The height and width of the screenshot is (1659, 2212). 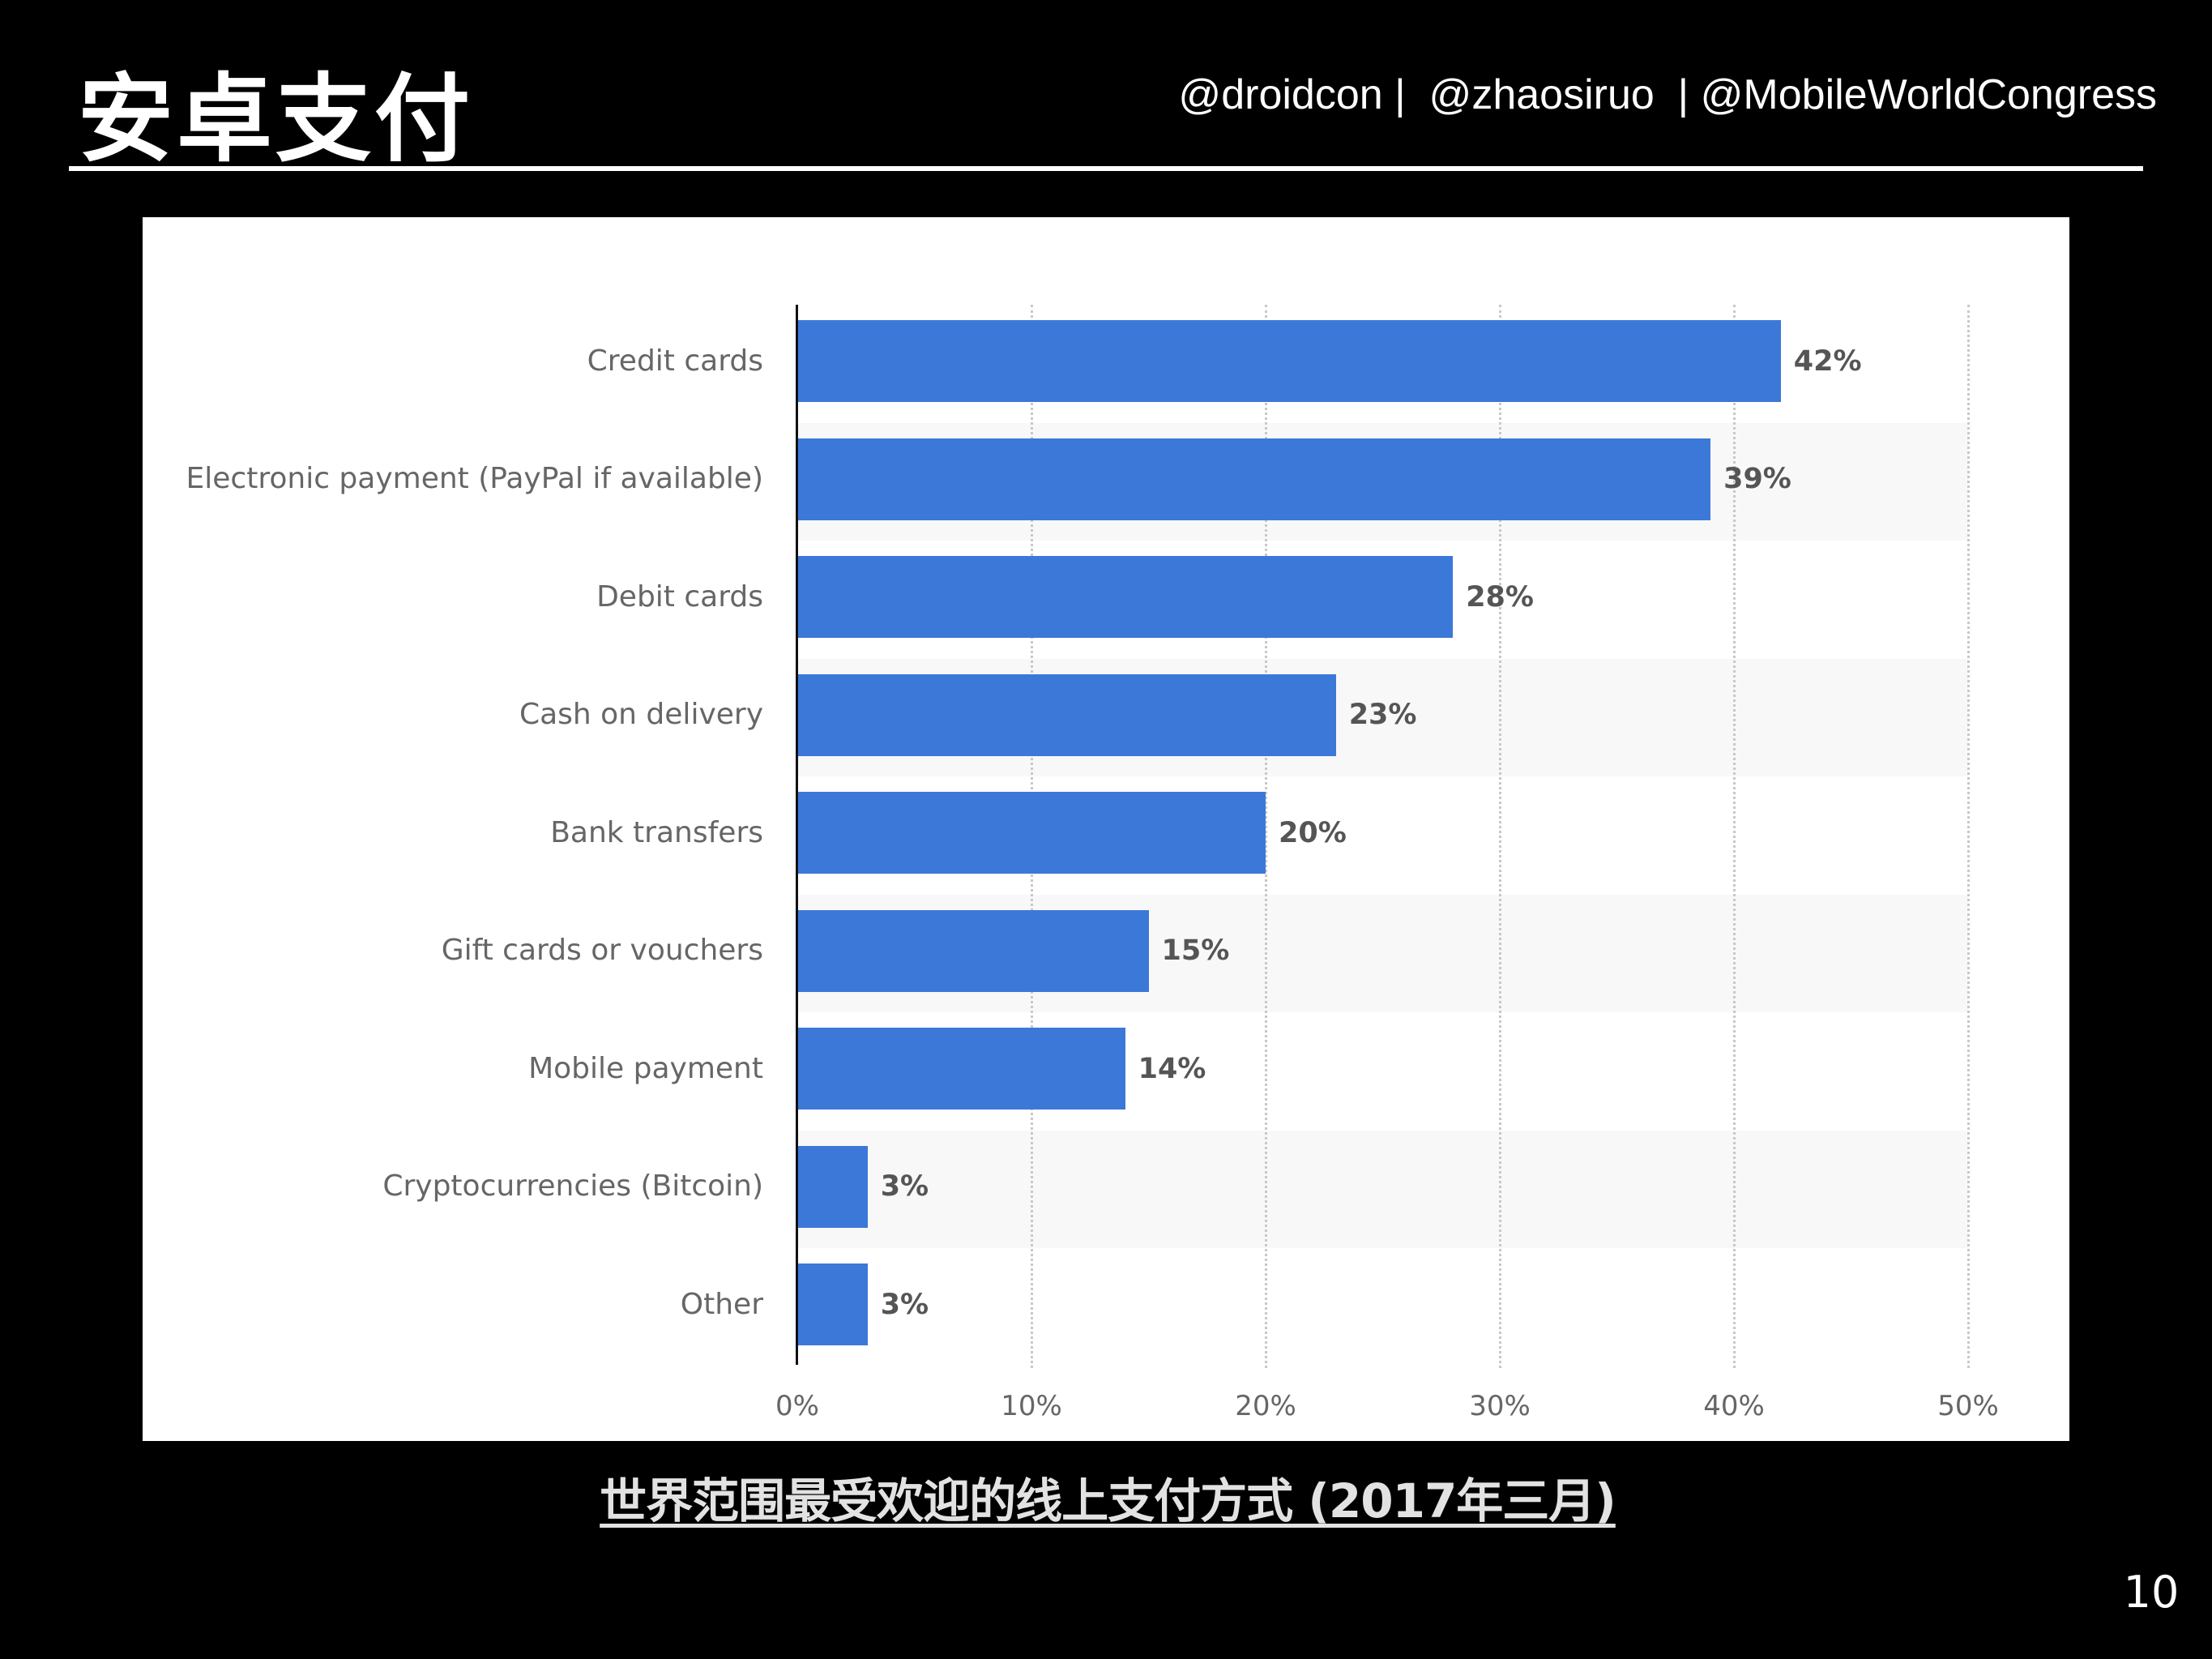 What do you see at coordinates (1968, 1405) in the screenshot?
I see `x-tick-label: 50%` at bounding box center [1968, 1405].